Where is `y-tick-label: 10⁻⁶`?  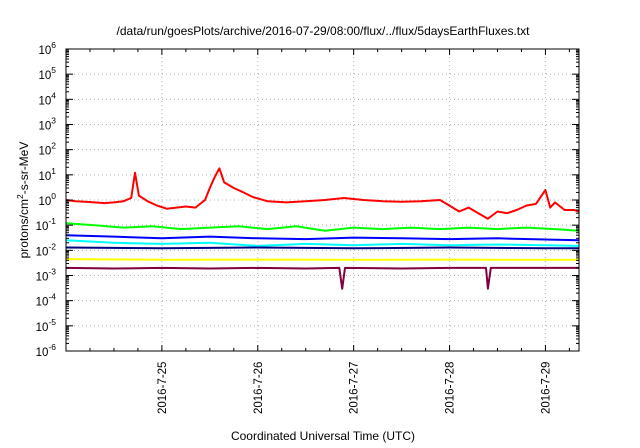 y-tick-label: 10⁻⁶ is located at coordinates (46, 350).